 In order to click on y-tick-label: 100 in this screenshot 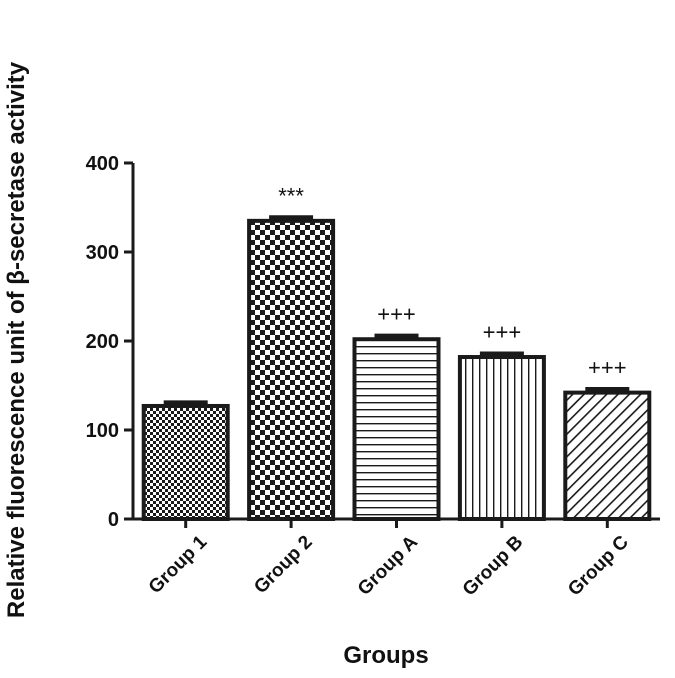, I will do `click(102, 431)`.